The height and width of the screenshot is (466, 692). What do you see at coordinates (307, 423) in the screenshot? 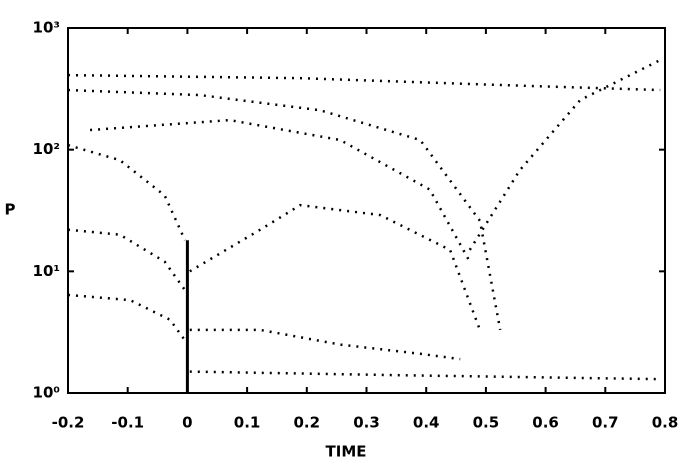
I see `x-tick-label: 0.2` at bounding box center [307, 423].